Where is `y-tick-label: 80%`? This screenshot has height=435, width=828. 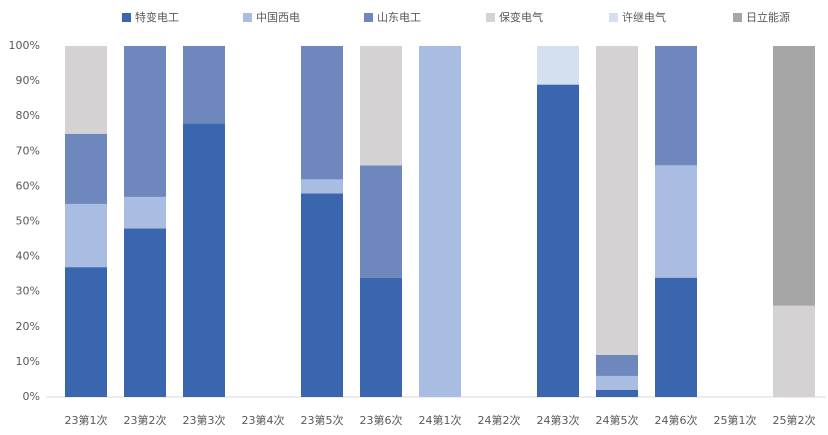 y-tick-label: 80% is located at coordinates (28, 115).